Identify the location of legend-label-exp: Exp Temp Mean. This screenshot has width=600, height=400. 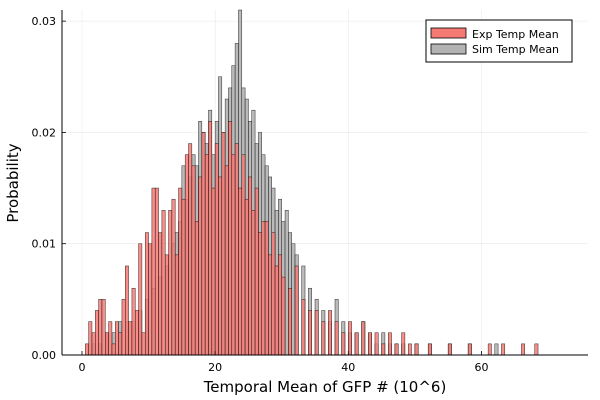
(515, 34).